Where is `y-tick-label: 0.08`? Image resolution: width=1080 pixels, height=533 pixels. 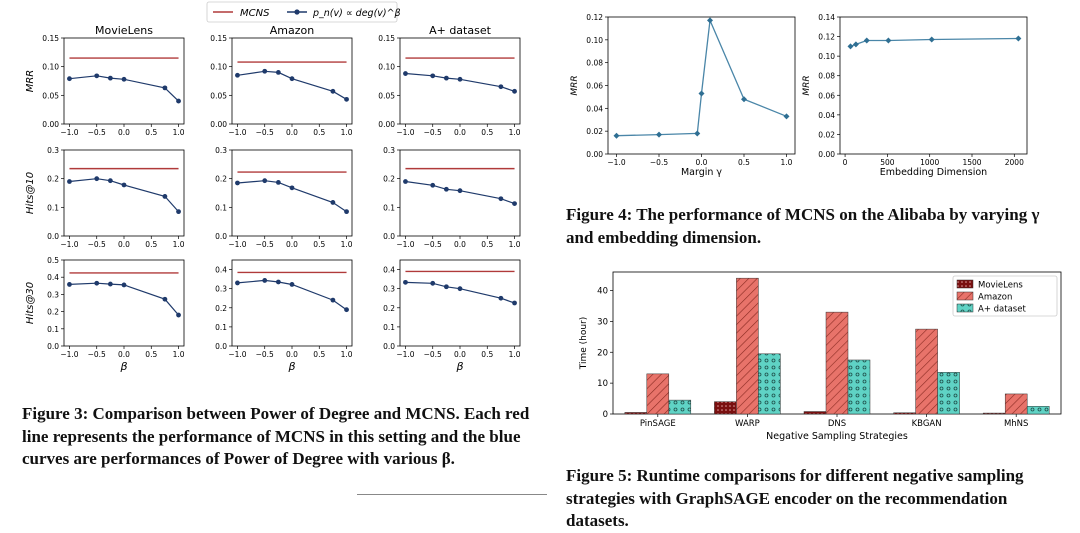
y-tick-label: 0.08 is located at coordinates (594, 63).